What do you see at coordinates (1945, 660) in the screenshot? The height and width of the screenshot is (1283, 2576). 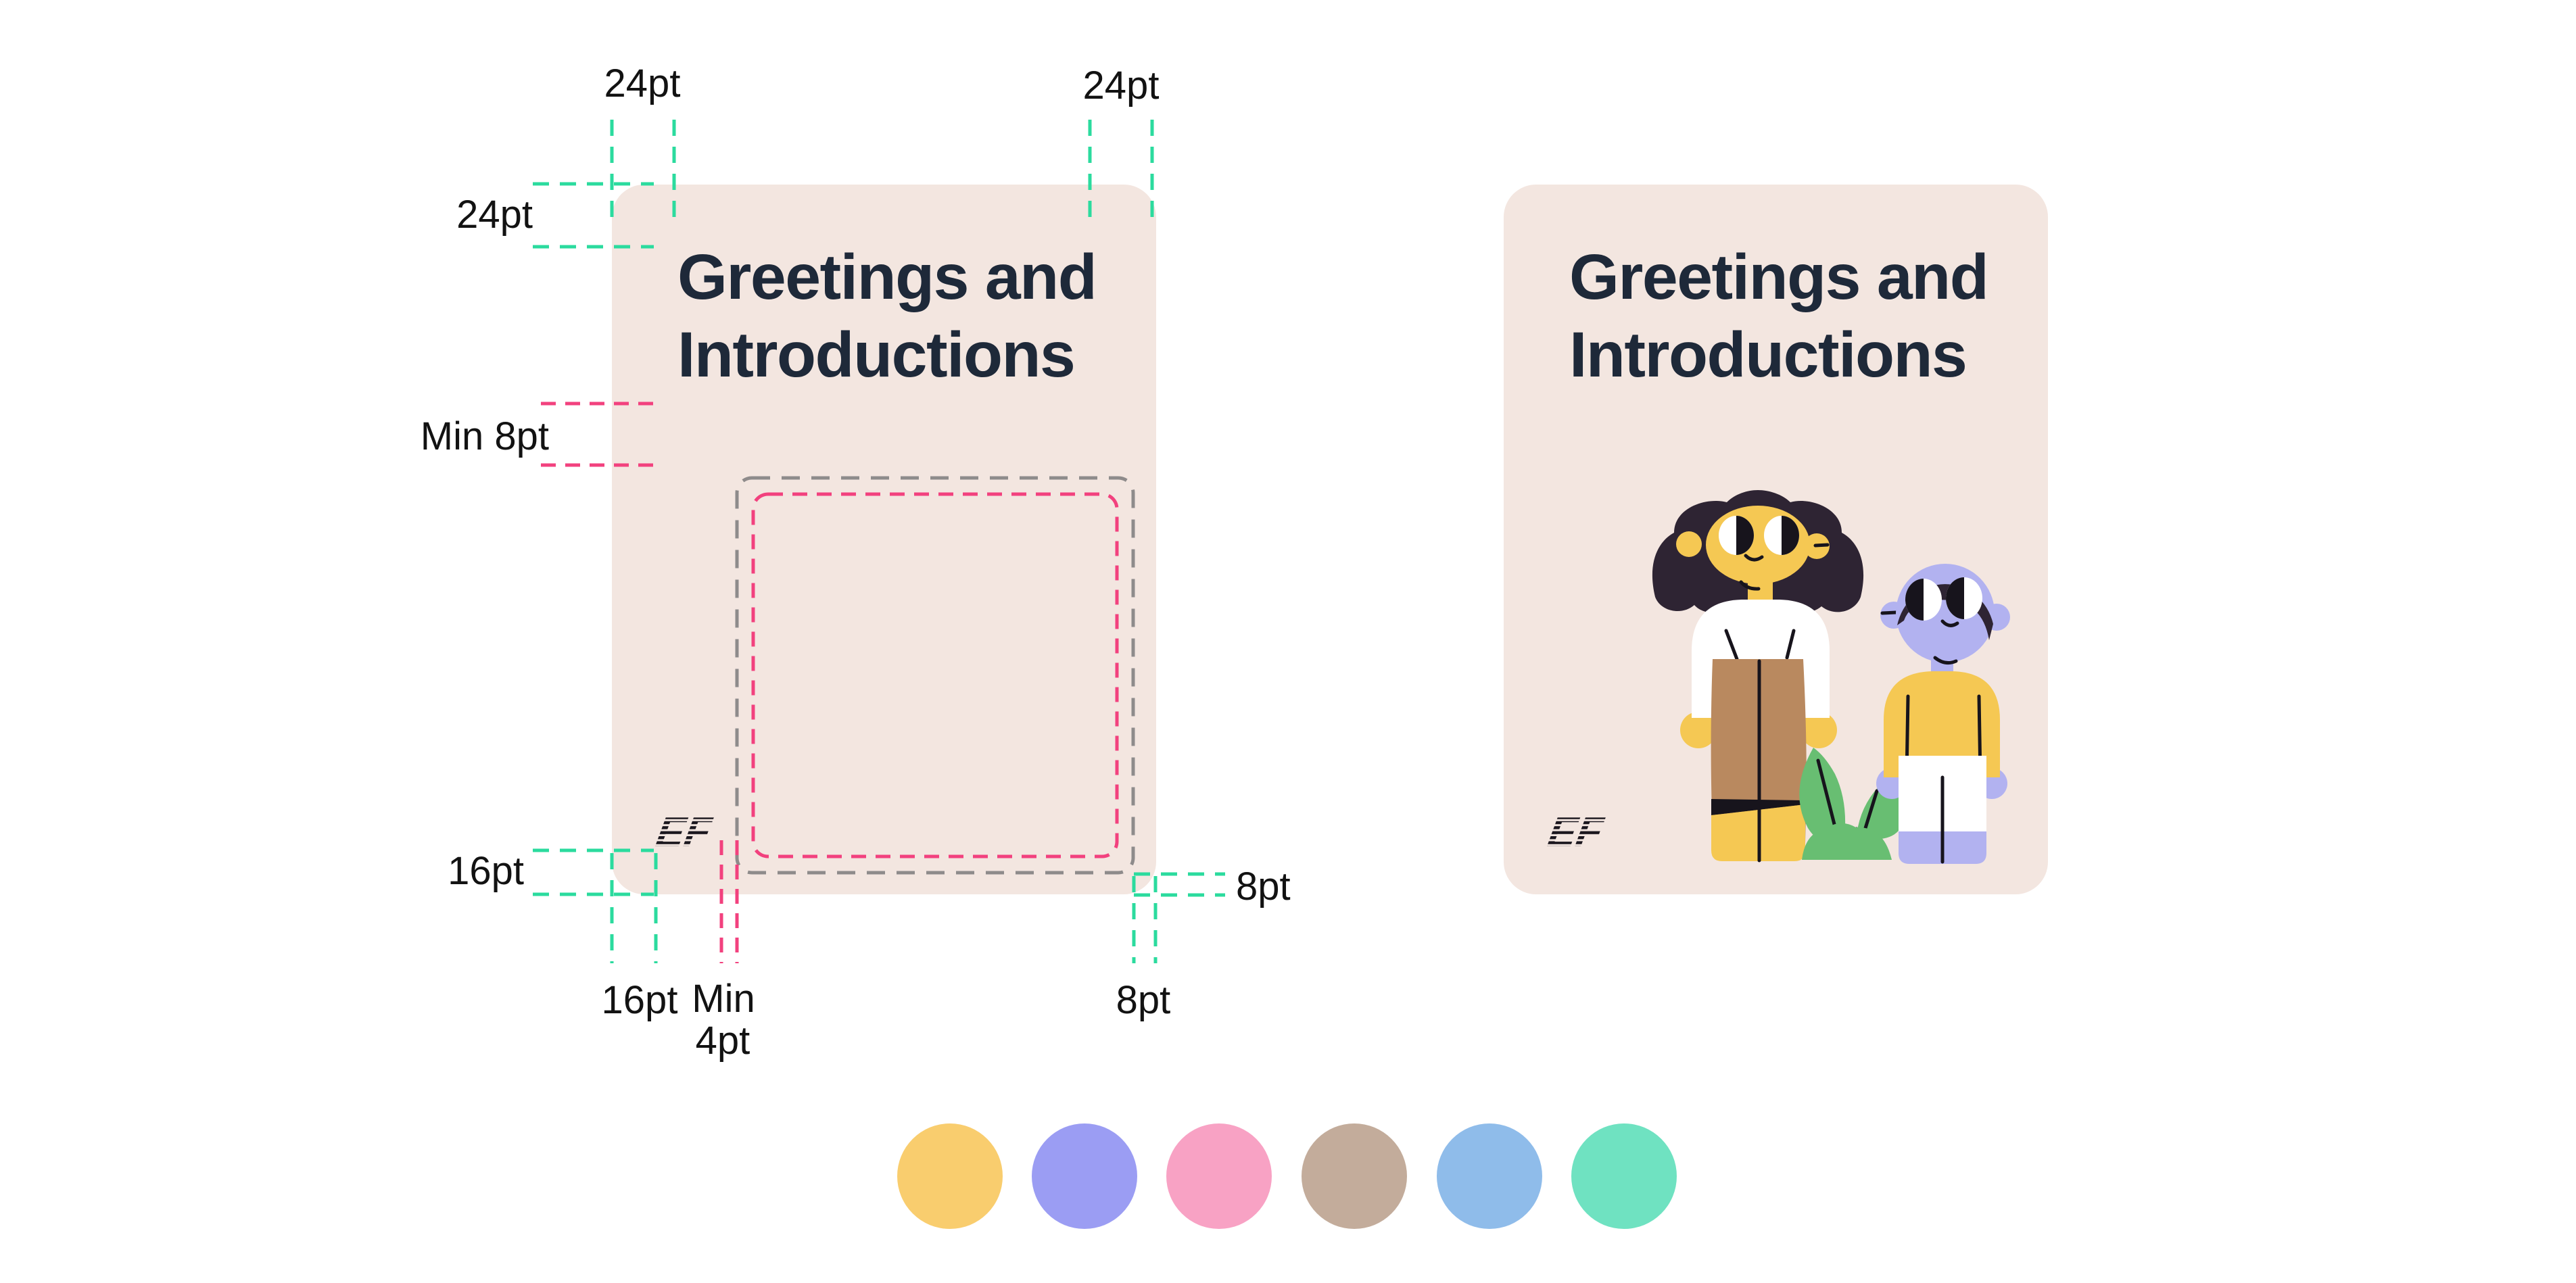 I see `kid-chin-line` at bounding box center [1945, 660].